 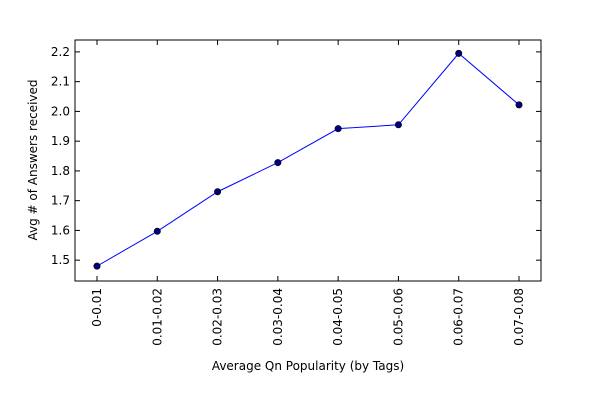 What do you see at coordinates (60, 260) in the screenshot?
I see `y-tick-label: 1.5` at bounding box center [60, 260].